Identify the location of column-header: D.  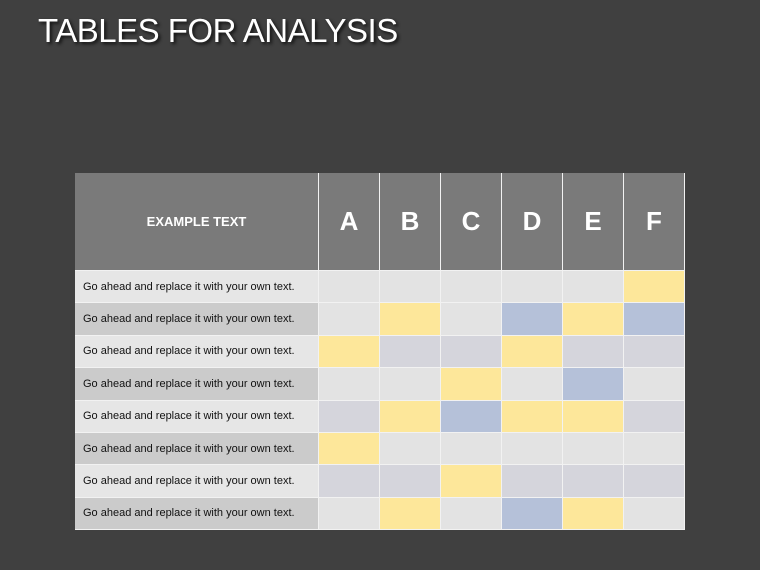
(532, 222).